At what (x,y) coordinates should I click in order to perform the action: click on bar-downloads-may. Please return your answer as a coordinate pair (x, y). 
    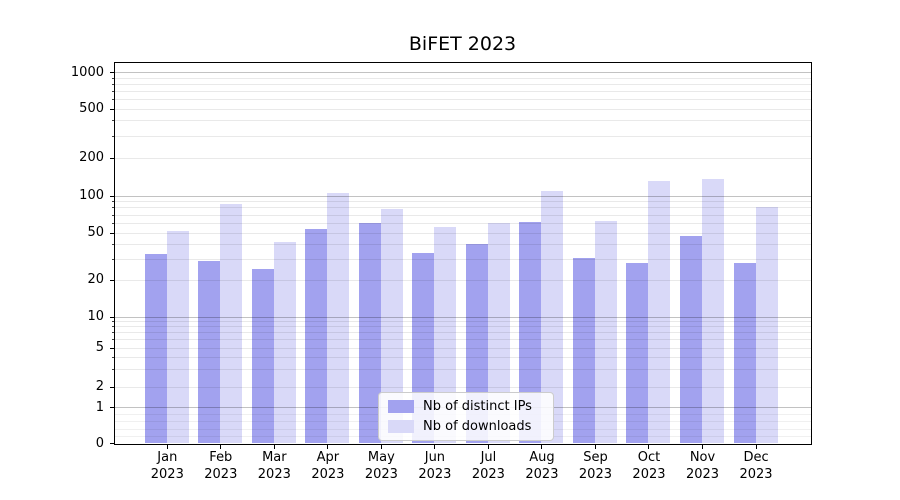
    Looking at the image, I should click on (391, 326).